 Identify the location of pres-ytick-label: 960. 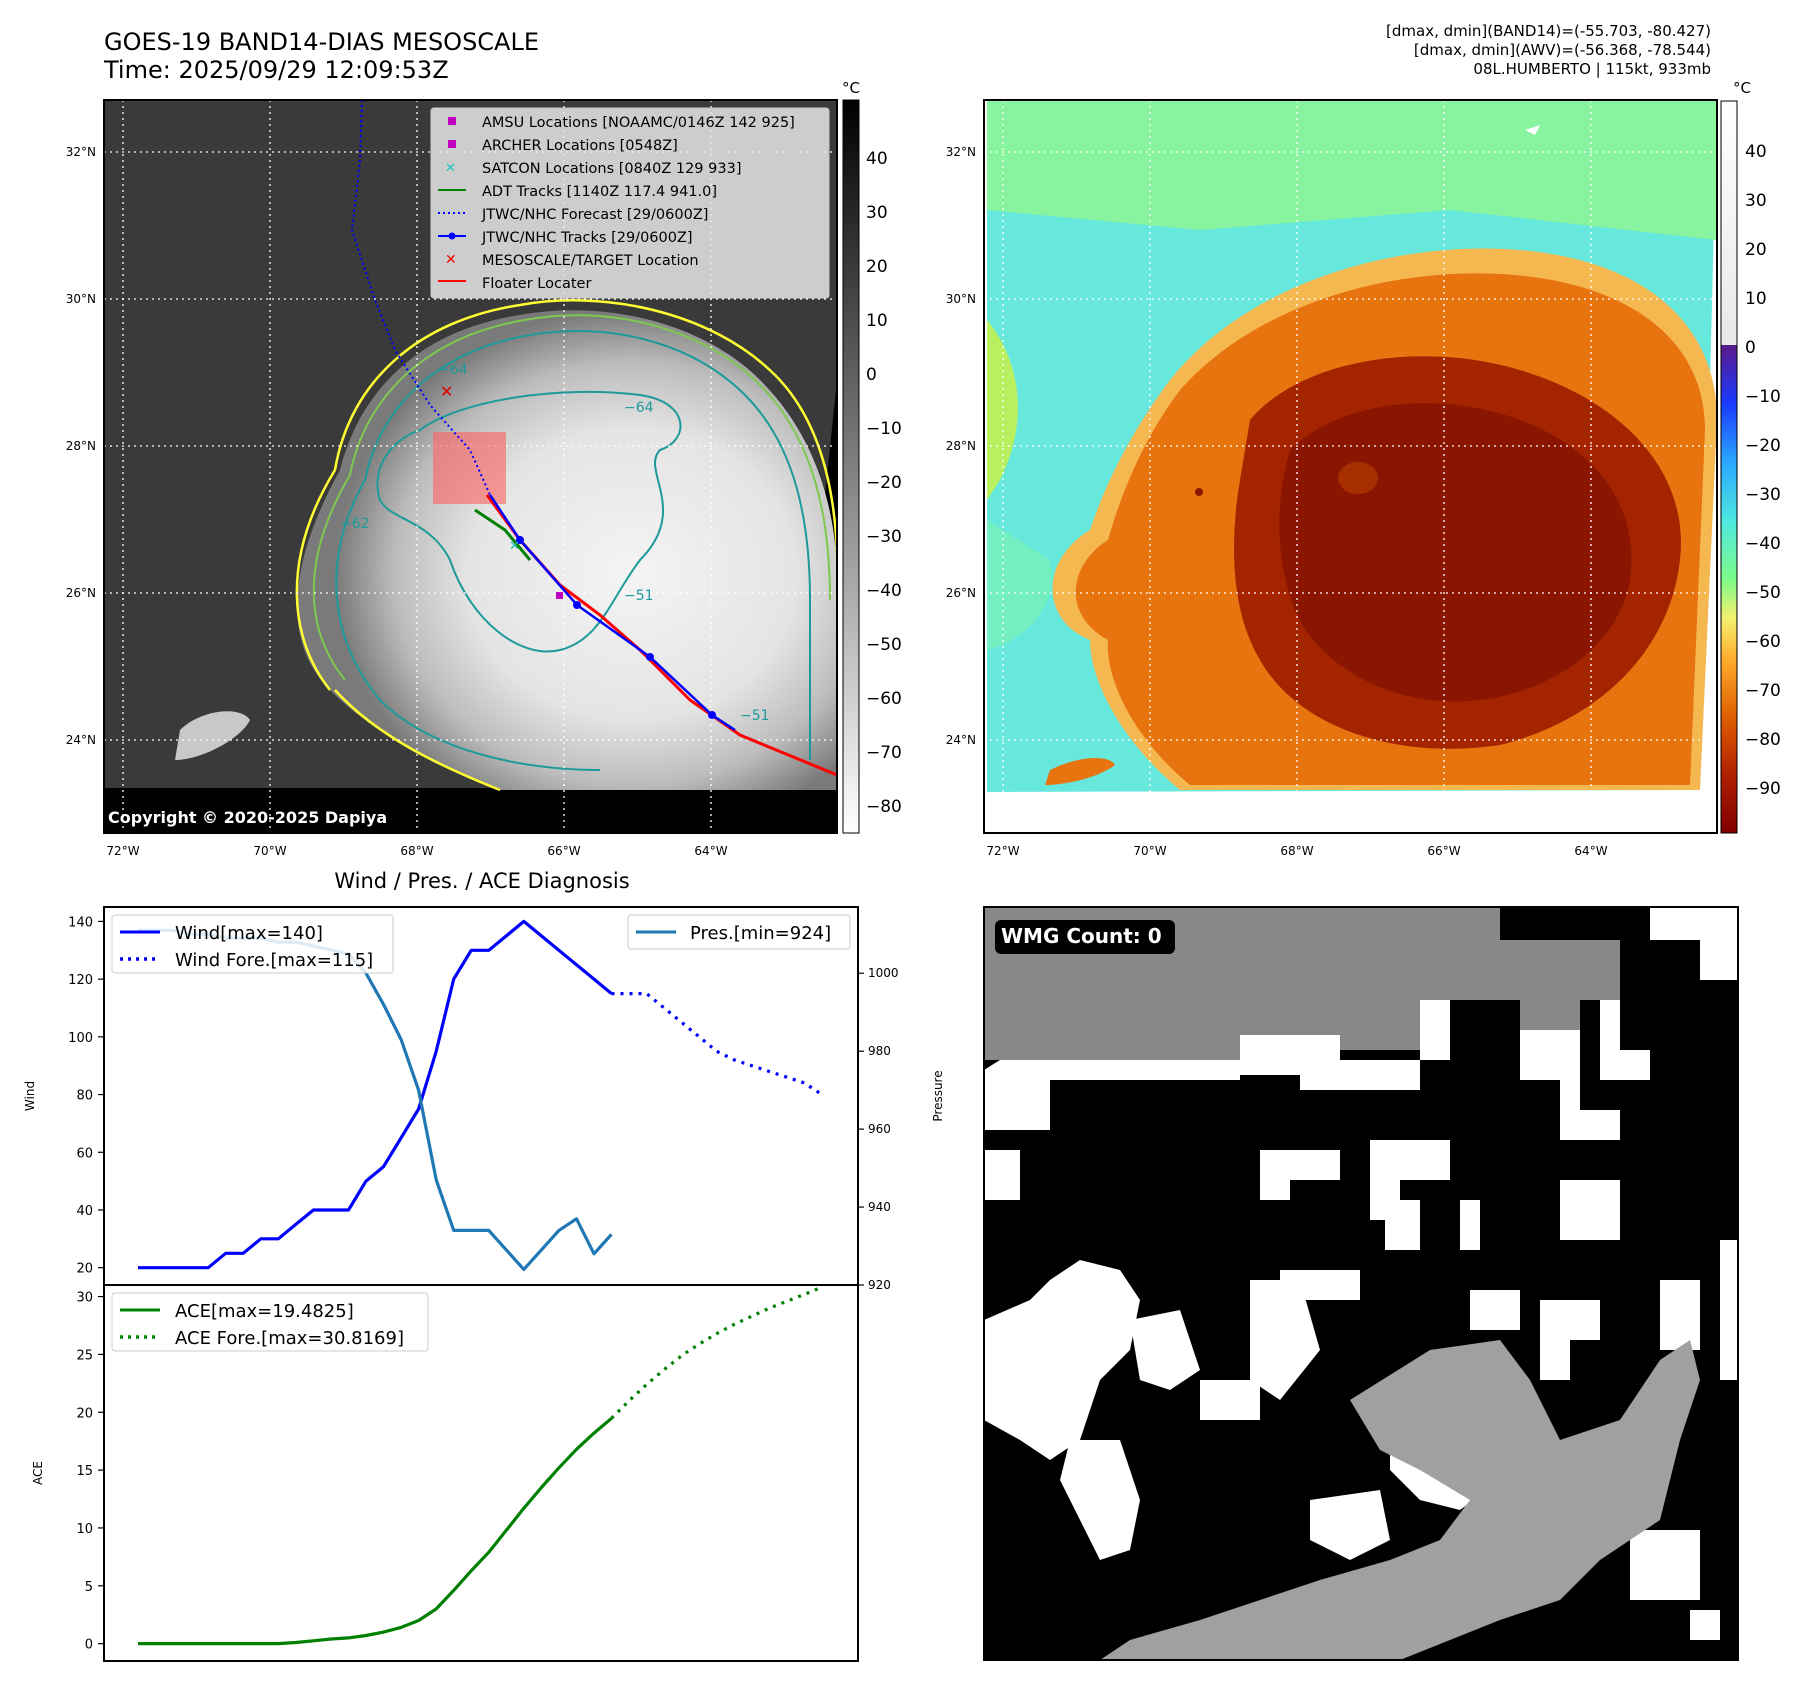
(879, 1129).